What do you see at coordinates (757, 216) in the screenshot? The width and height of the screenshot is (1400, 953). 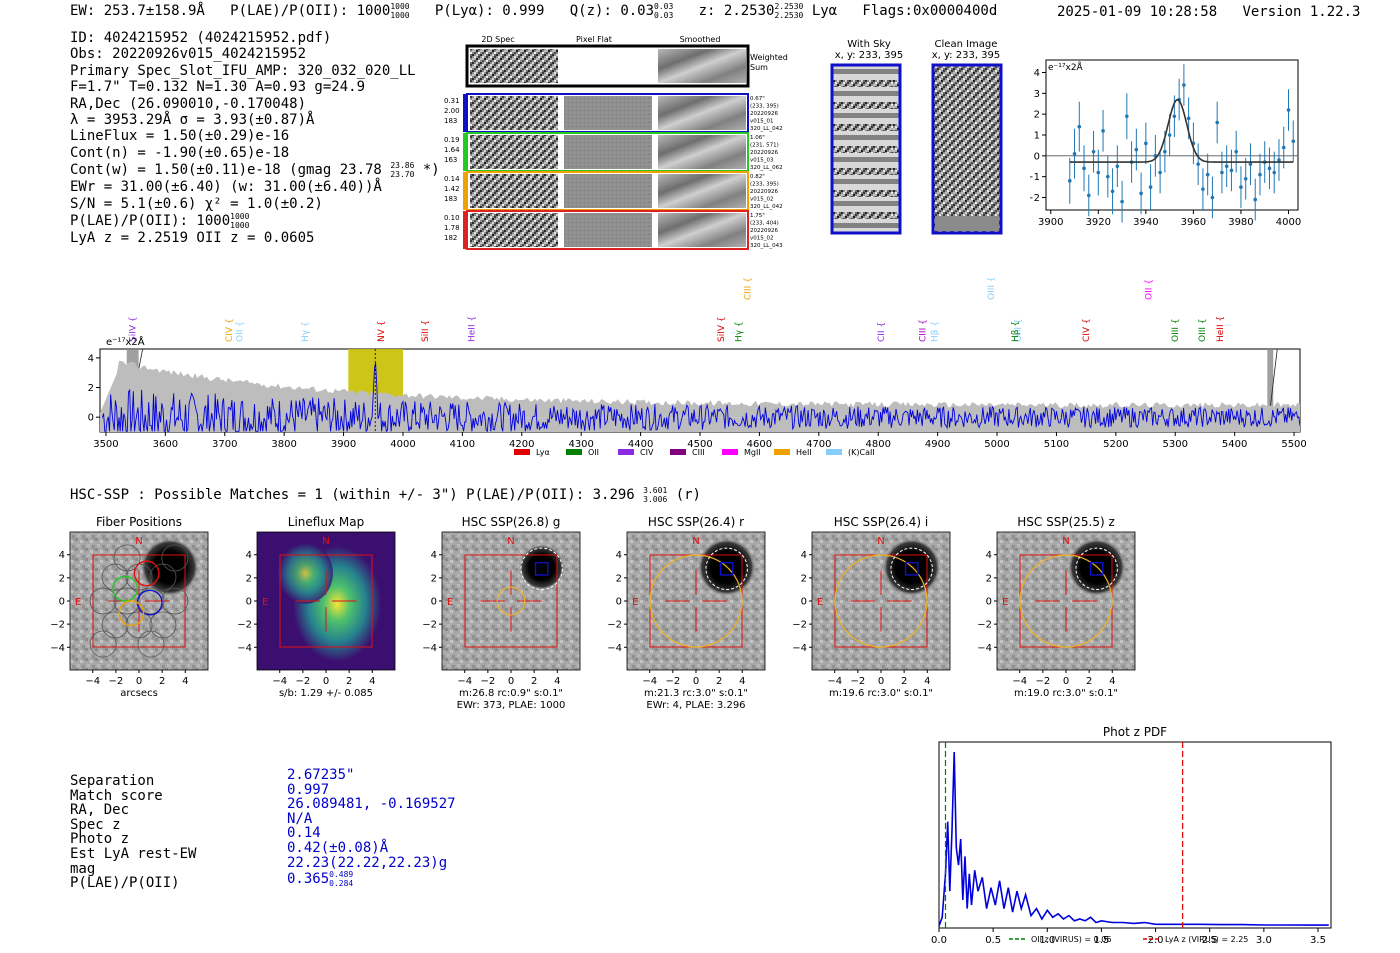 I see `cutout-right-info: 1.75"` at bounding box center [757, 216].